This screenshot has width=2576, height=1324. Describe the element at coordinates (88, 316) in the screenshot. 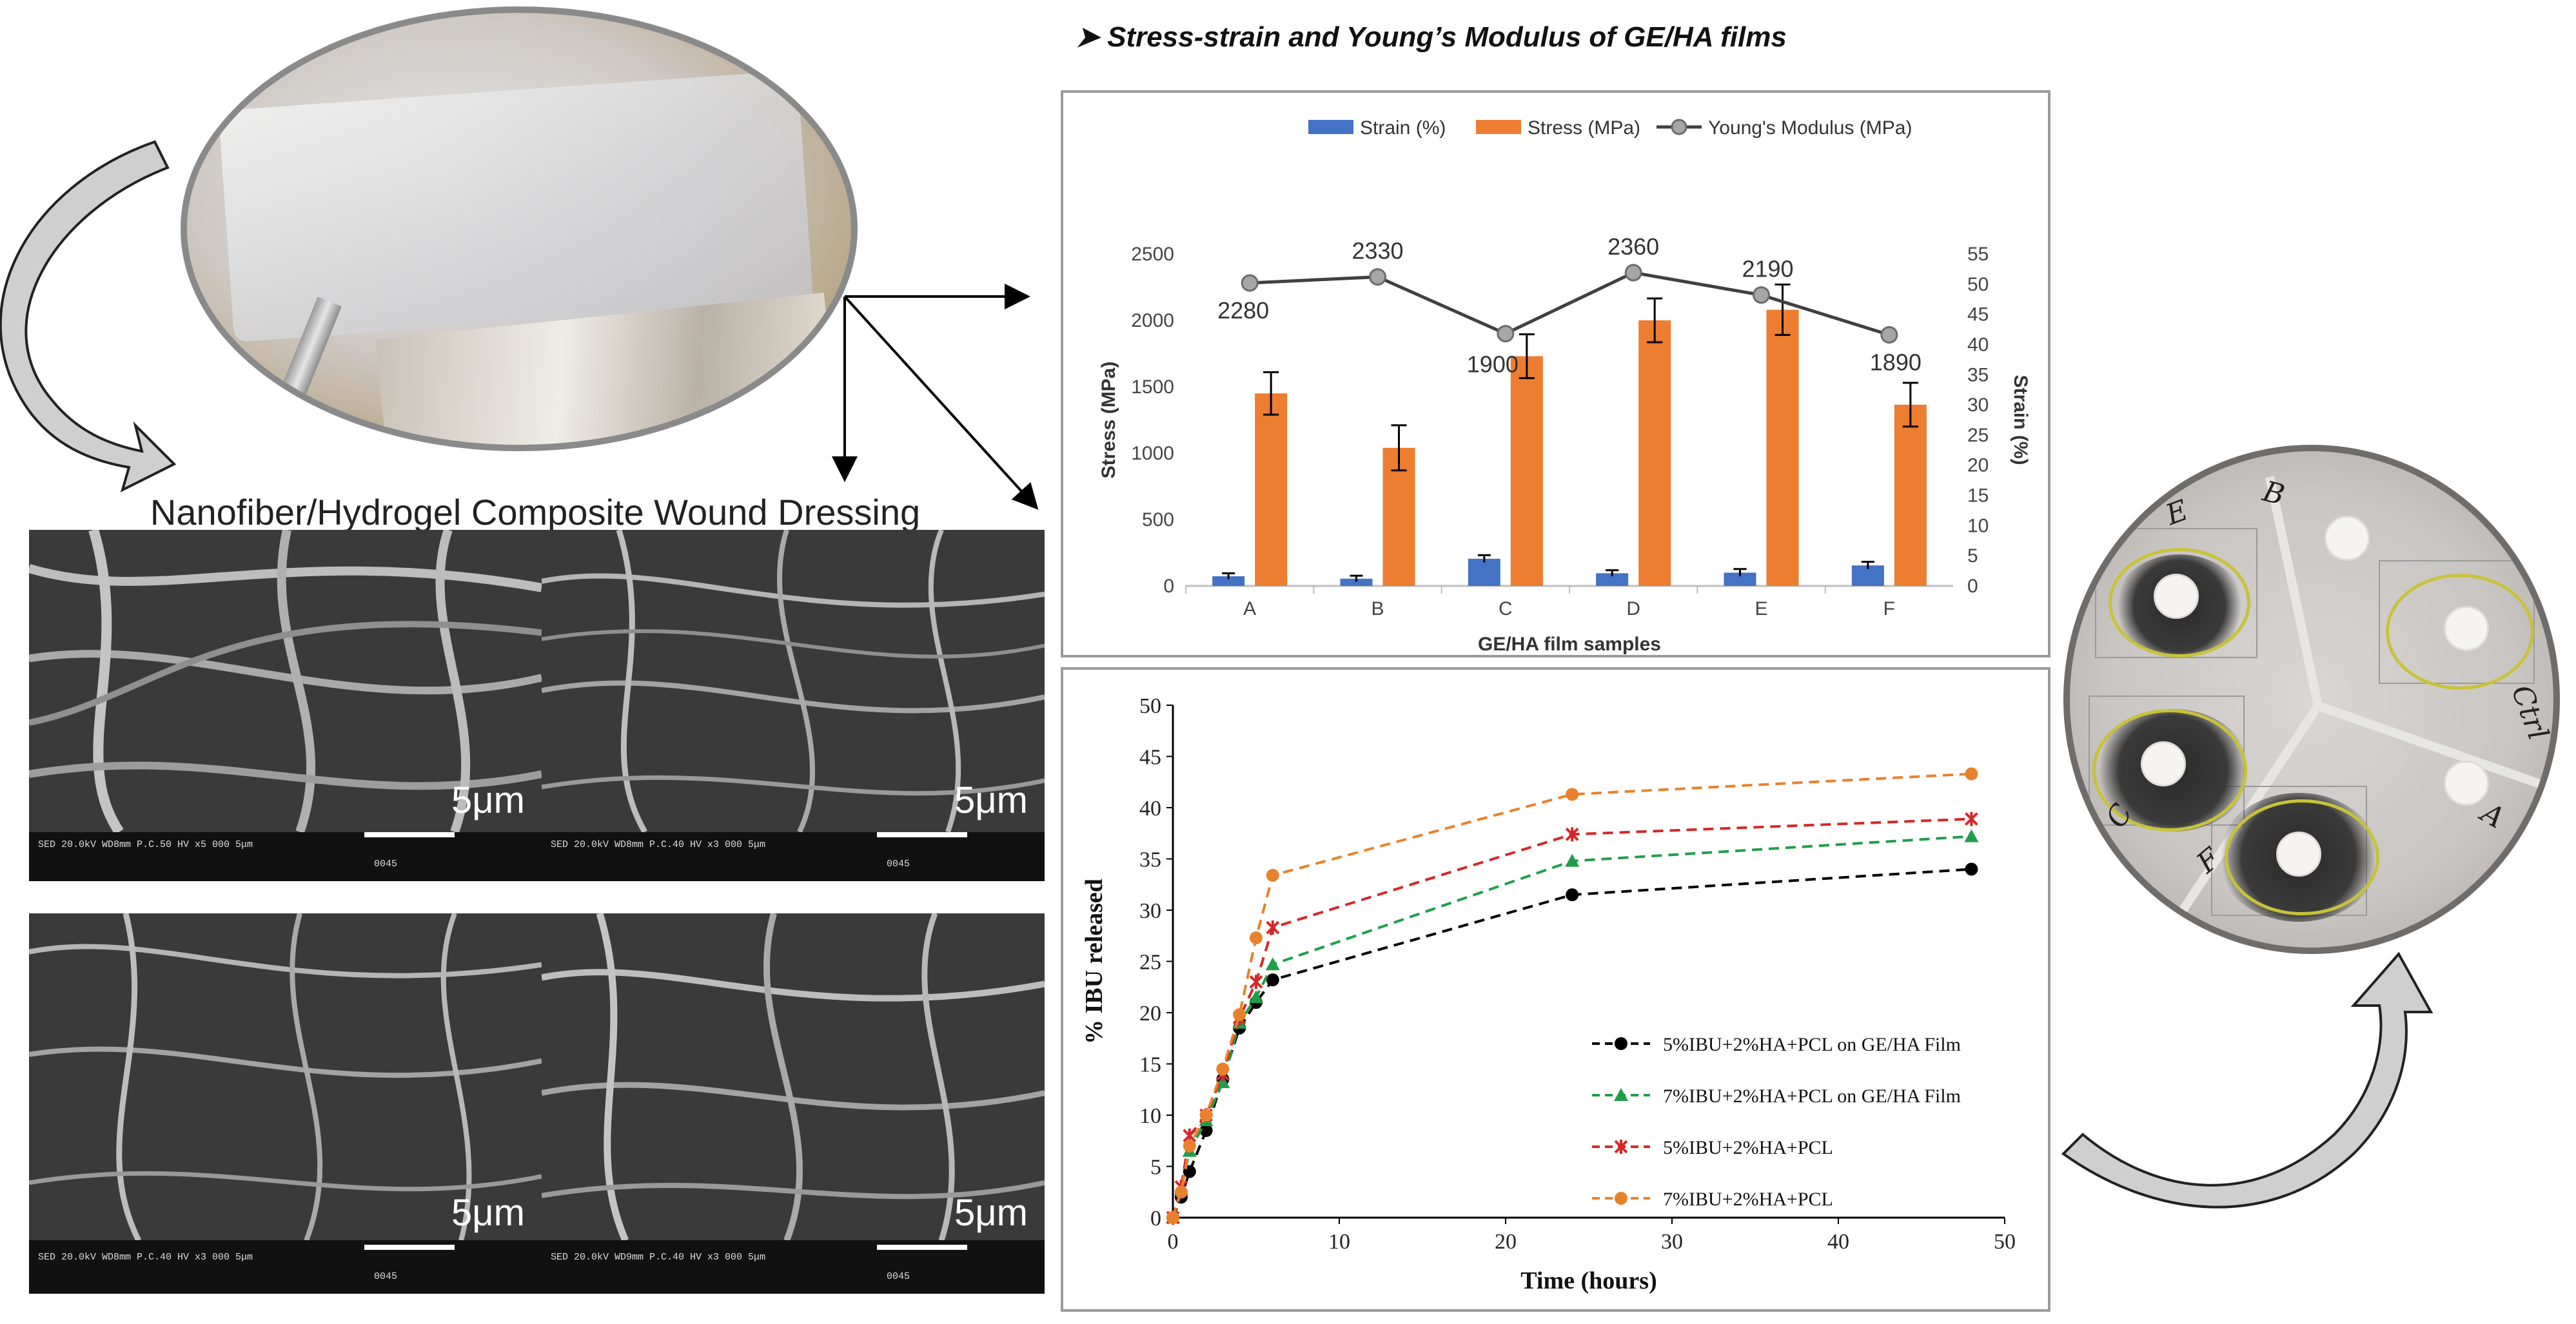

I see `curved-arrow-left` at that location.